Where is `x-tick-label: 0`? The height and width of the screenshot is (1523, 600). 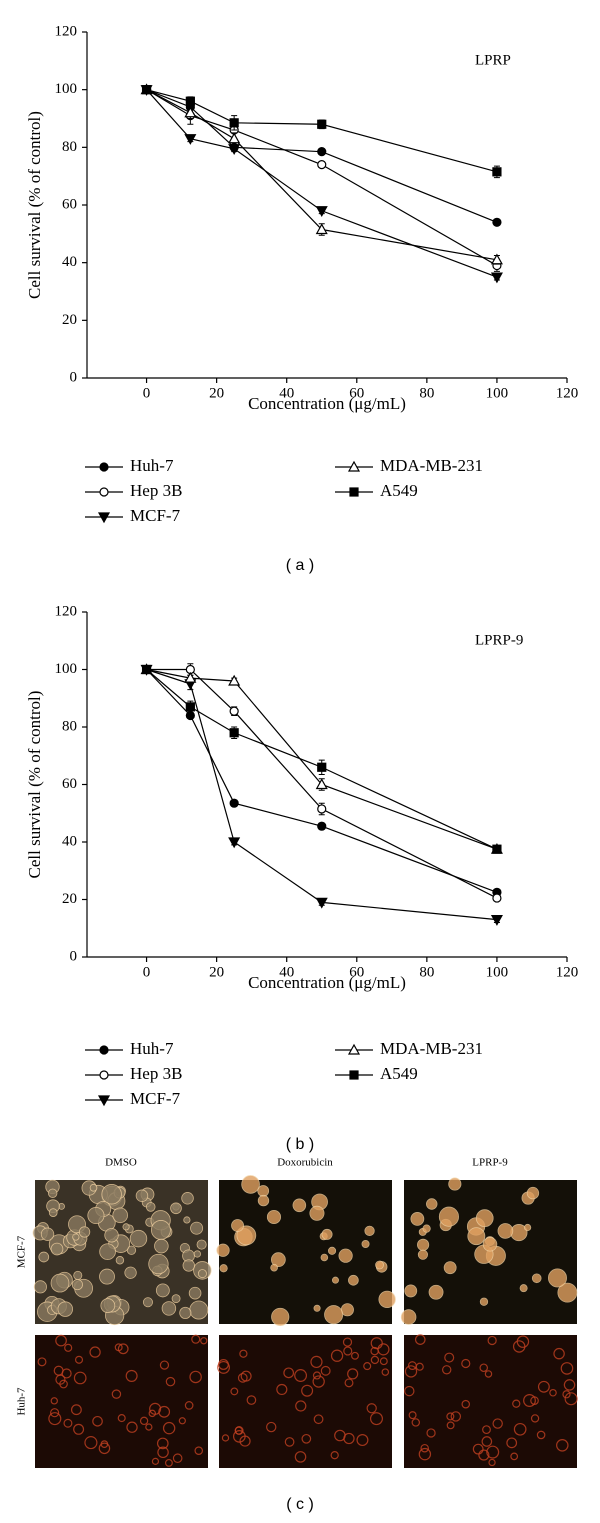
x-tick-label: 0 is located at coordinates (147, 972).